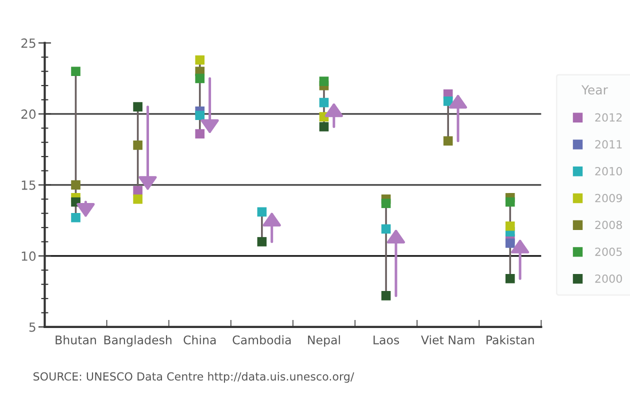 Image resolution: width=630 pixels, height=417 pixels. I want to click on x-tick-label: Pakistan, so click(510, 339).